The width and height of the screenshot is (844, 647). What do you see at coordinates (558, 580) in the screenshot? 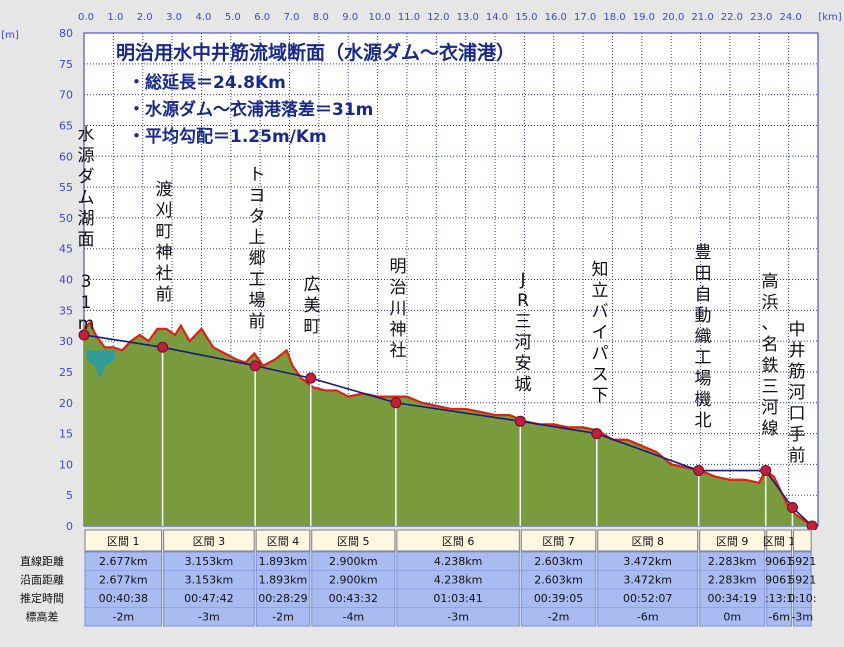
I see `section-value: 2.603km` at bounding box center [558, 580].